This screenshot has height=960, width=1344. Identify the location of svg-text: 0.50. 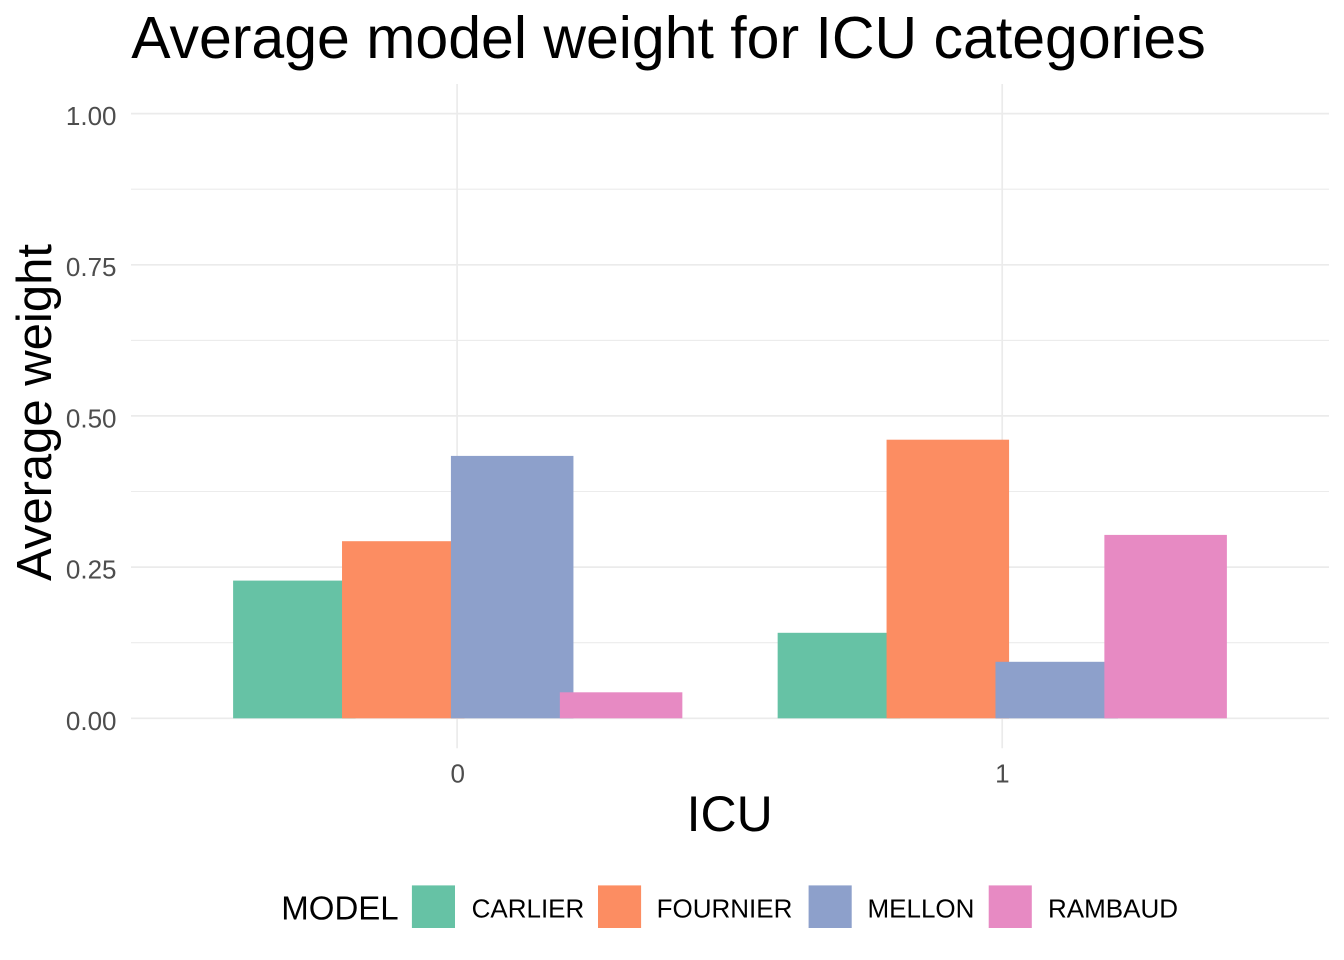
(91, 418).